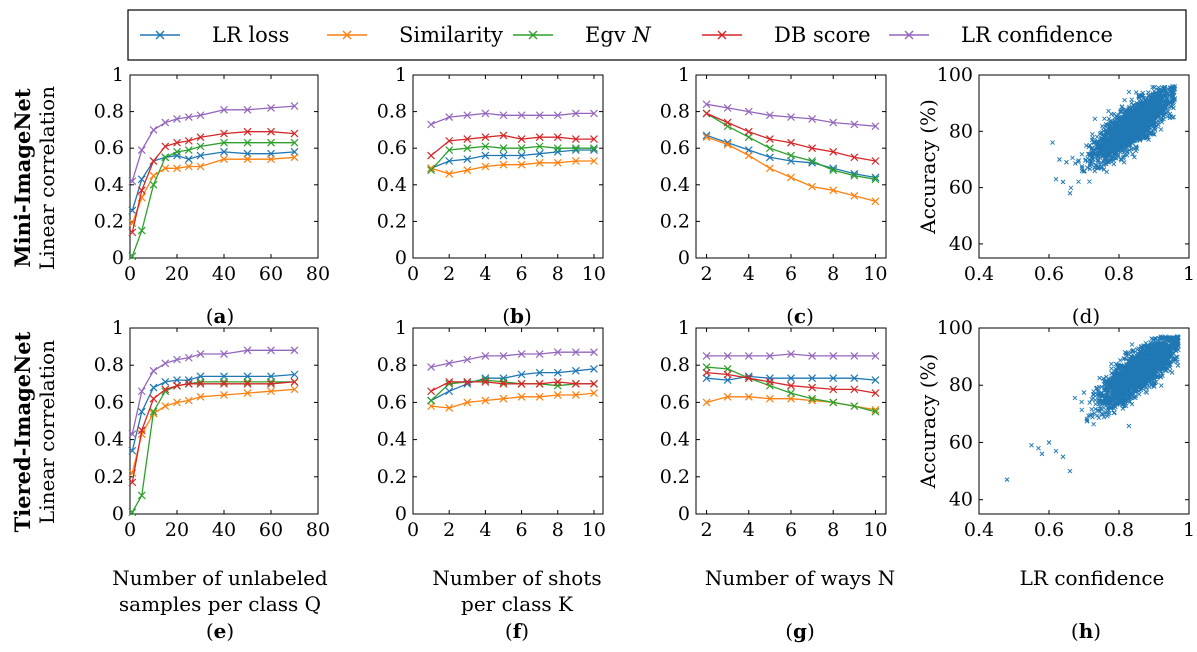 This screenshot has height=652, width=1197. What do you see at coordinates (177, 274) in the screenshot?
I see `xtick-label-a-1: 20` at bounding box center [177, 274].